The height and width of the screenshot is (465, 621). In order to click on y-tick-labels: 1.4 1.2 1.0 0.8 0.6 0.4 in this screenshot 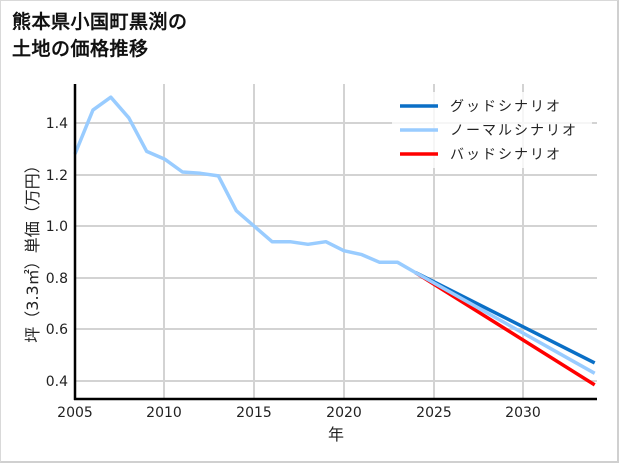, I will do `click(57, 253)`.